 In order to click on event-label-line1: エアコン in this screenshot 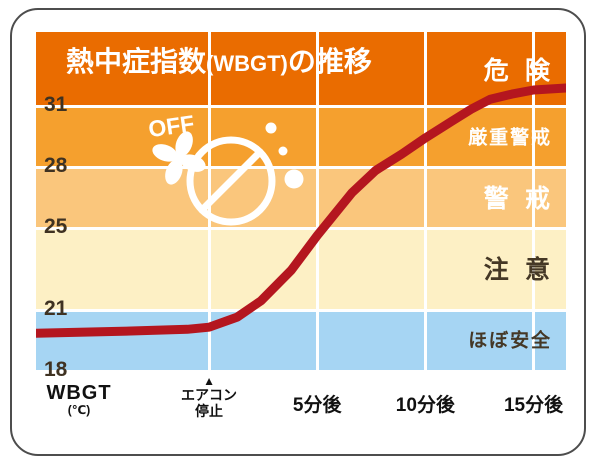, I will do `click(209, 395)`.